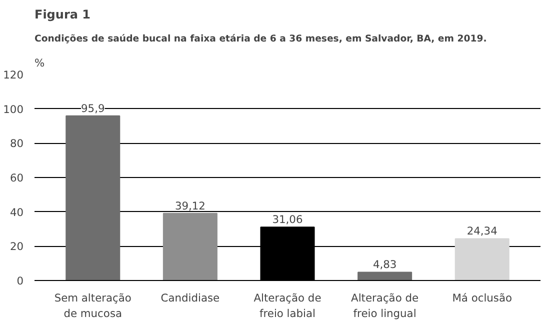 The height and width of the screenshot is (323, 550). What do you see at coordinates (482, 298) in the screenshot?
I see `x-tick-label: Má oclusão` at bounding box center [482, 298].